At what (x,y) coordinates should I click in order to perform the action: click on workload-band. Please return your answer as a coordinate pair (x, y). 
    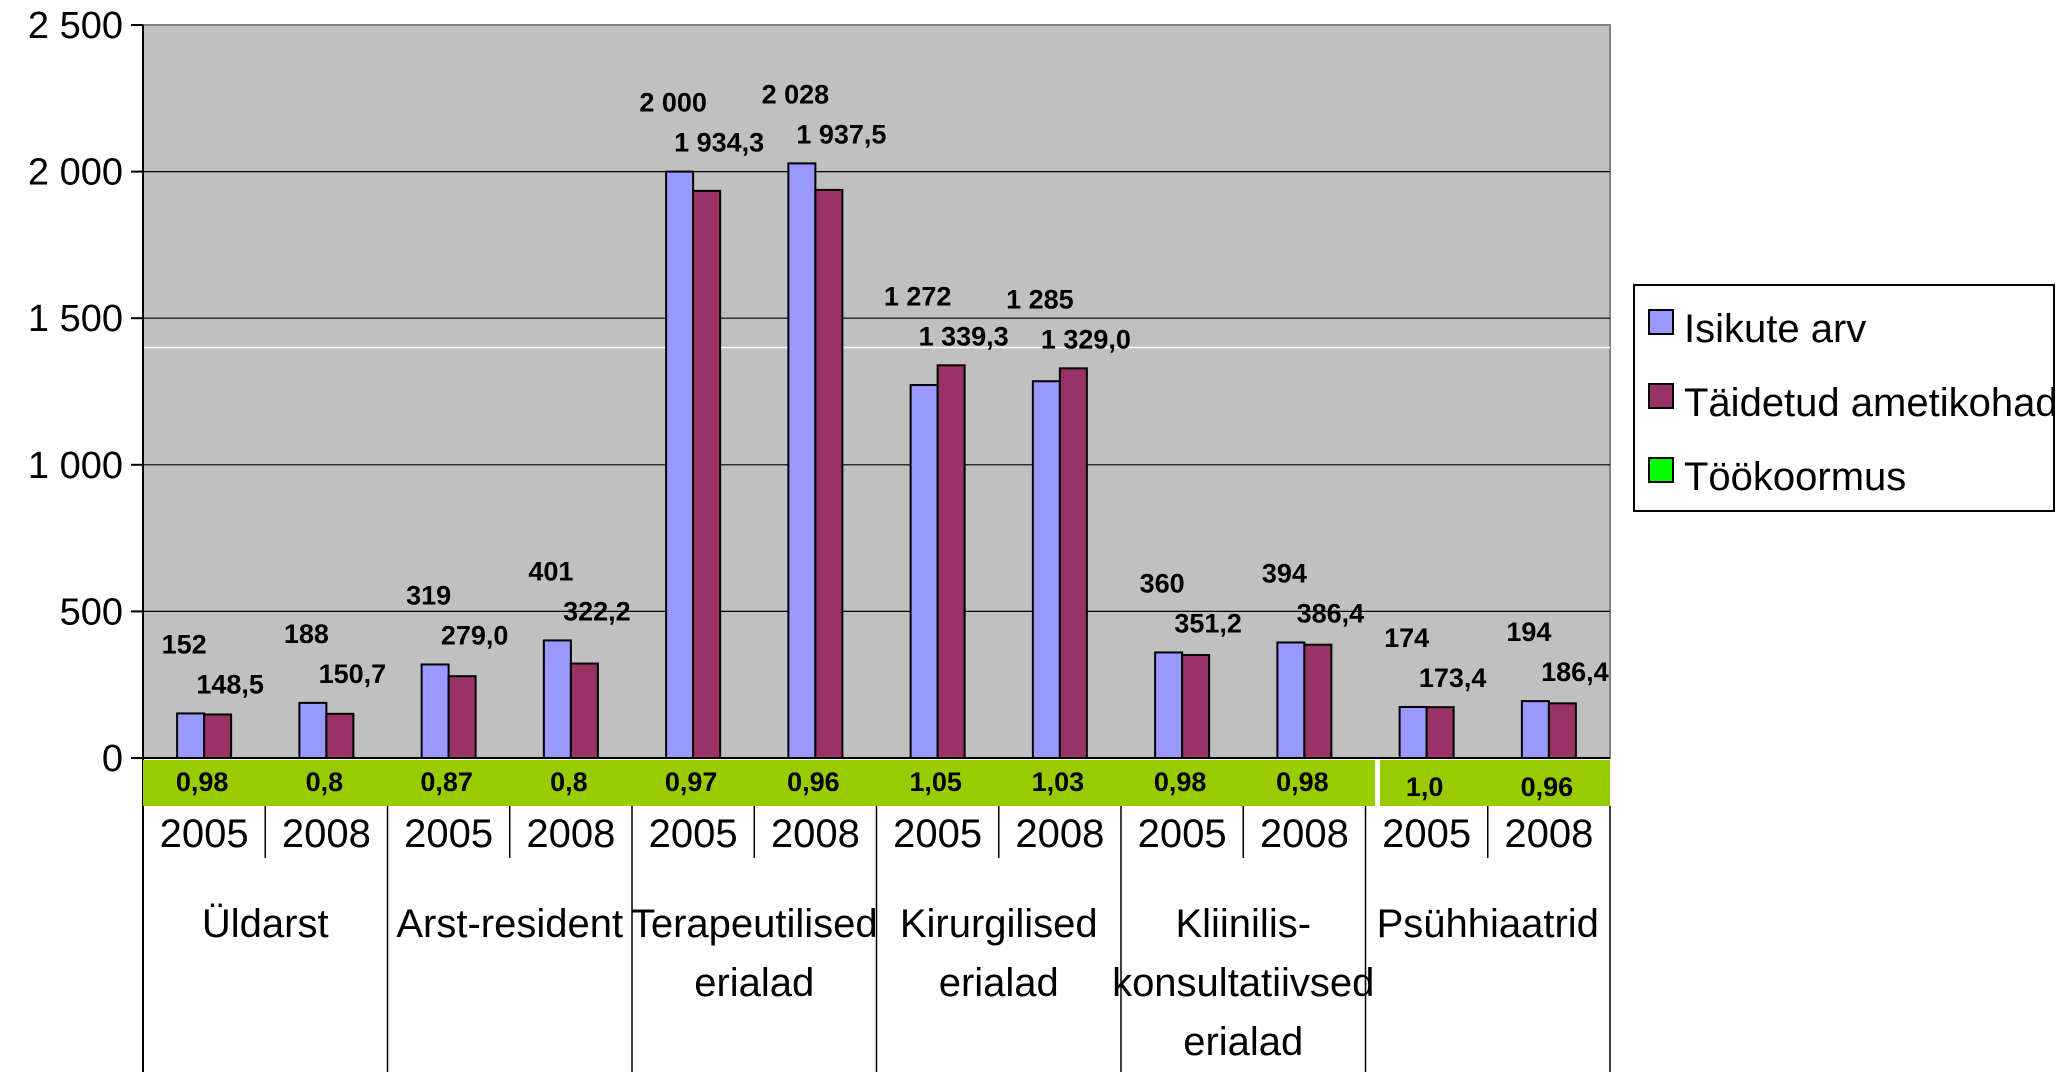
    Looking at the image, I should click on (759, 783).